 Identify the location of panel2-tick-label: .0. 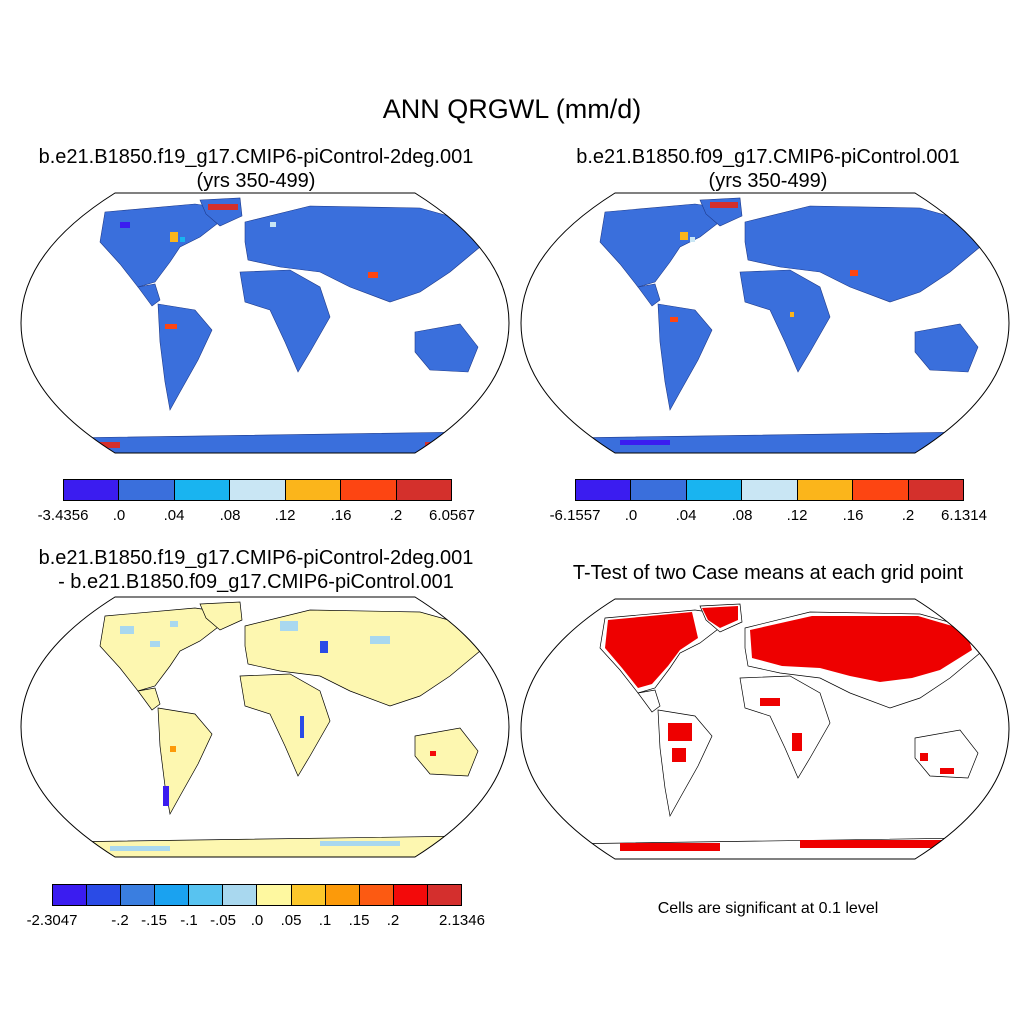
(631, 515).